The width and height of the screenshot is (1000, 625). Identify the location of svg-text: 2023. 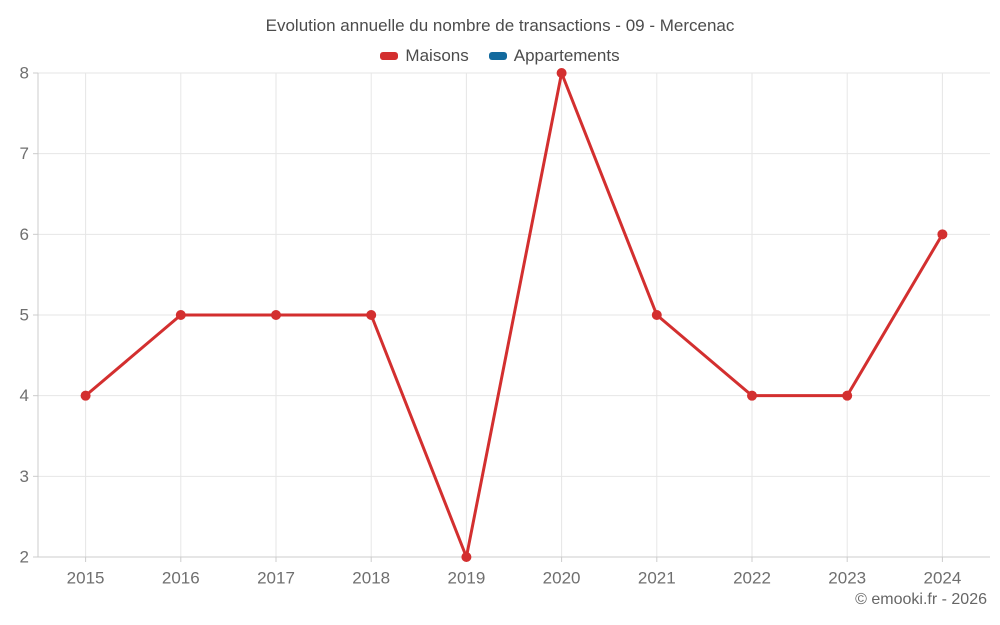
(847, 578).